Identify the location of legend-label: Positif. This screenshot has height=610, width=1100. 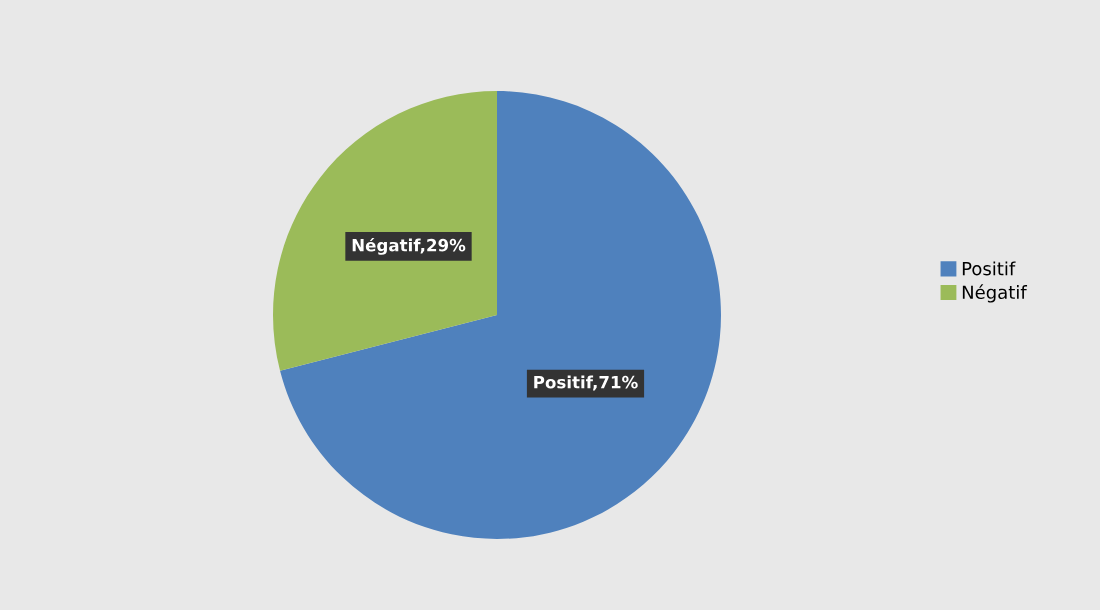
(989, 268).